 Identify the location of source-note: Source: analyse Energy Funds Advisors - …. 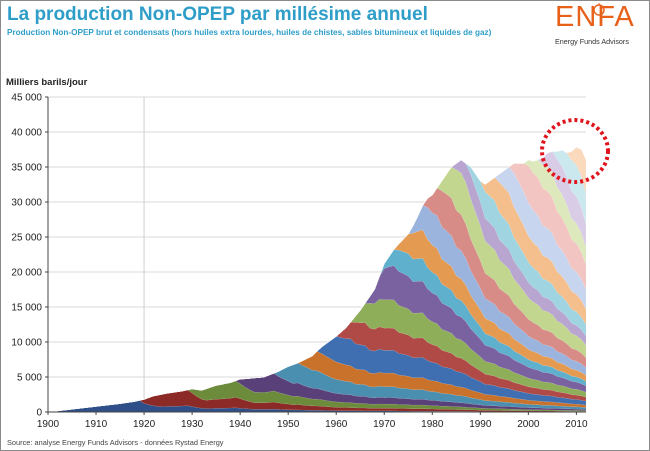
(115, 442).